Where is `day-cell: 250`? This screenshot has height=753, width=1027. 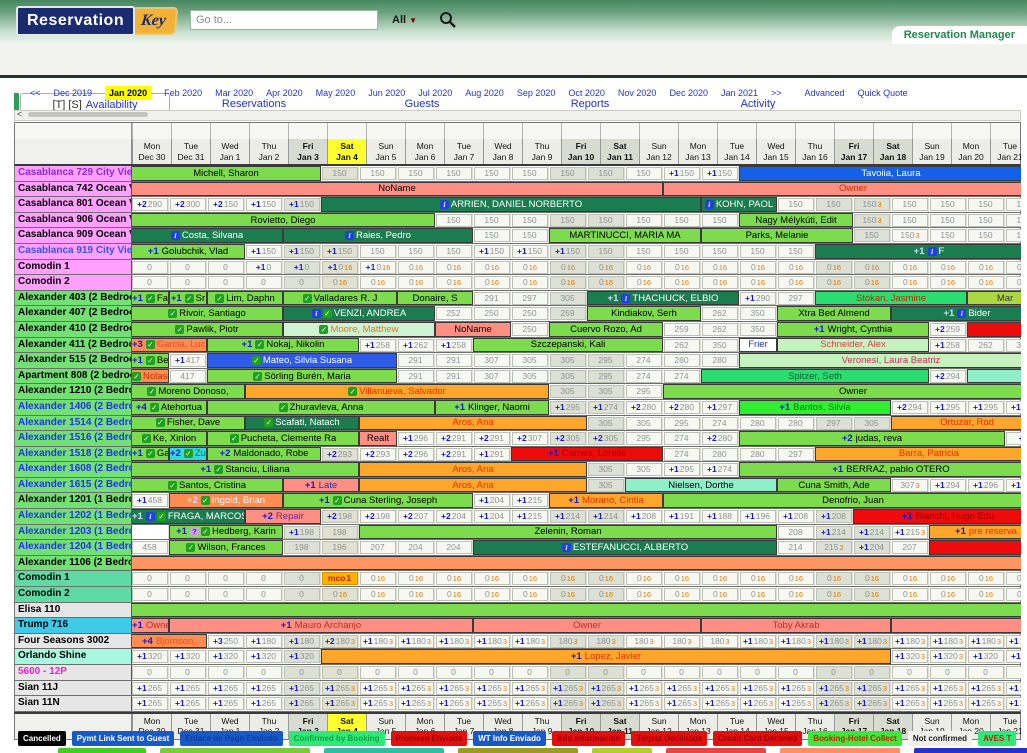
day-cell: 250 is located at coordinates (530, 314).